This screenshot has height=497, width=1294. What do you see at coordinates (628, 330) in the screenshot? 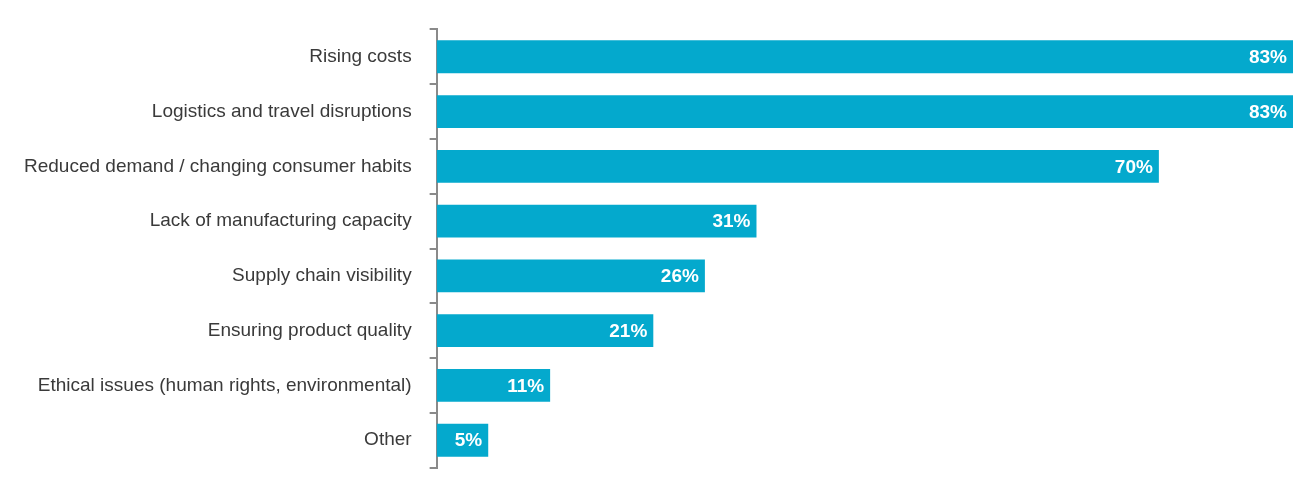
I see `data-label: 21%` at bounding box center [628, 330].